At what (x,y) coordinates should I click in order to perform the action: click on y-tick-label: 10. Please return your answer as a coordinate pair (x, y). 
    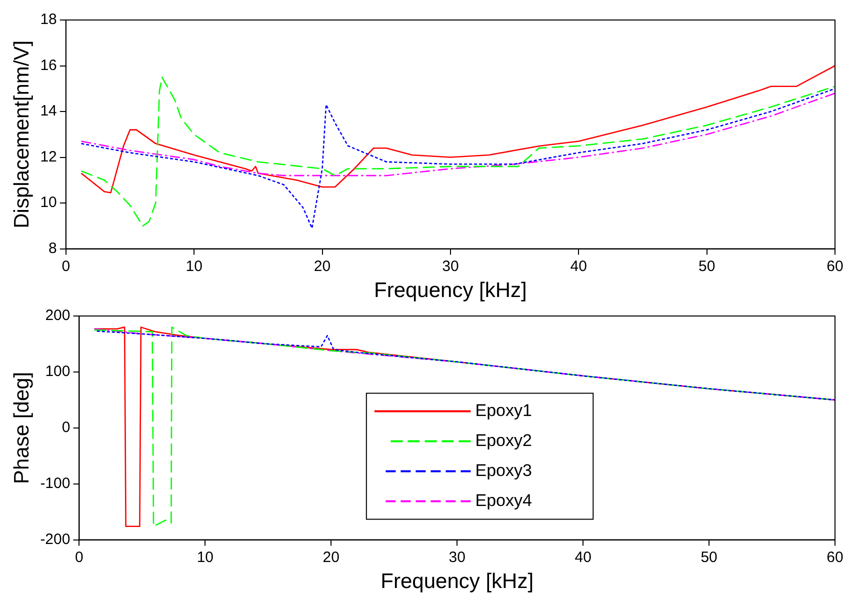
    Looking at the image, I should click on (48, 203).